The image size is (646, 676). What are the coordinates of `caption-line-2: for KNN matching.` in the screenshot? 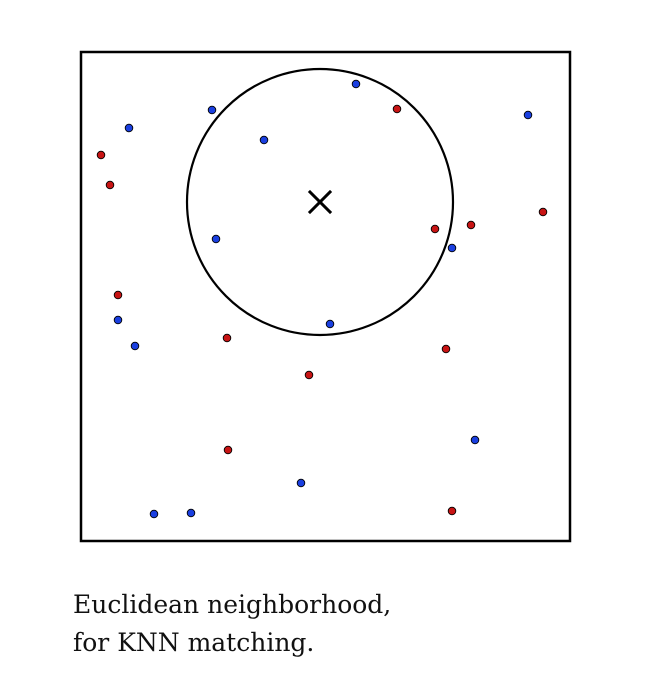 It's located at (194, 642).